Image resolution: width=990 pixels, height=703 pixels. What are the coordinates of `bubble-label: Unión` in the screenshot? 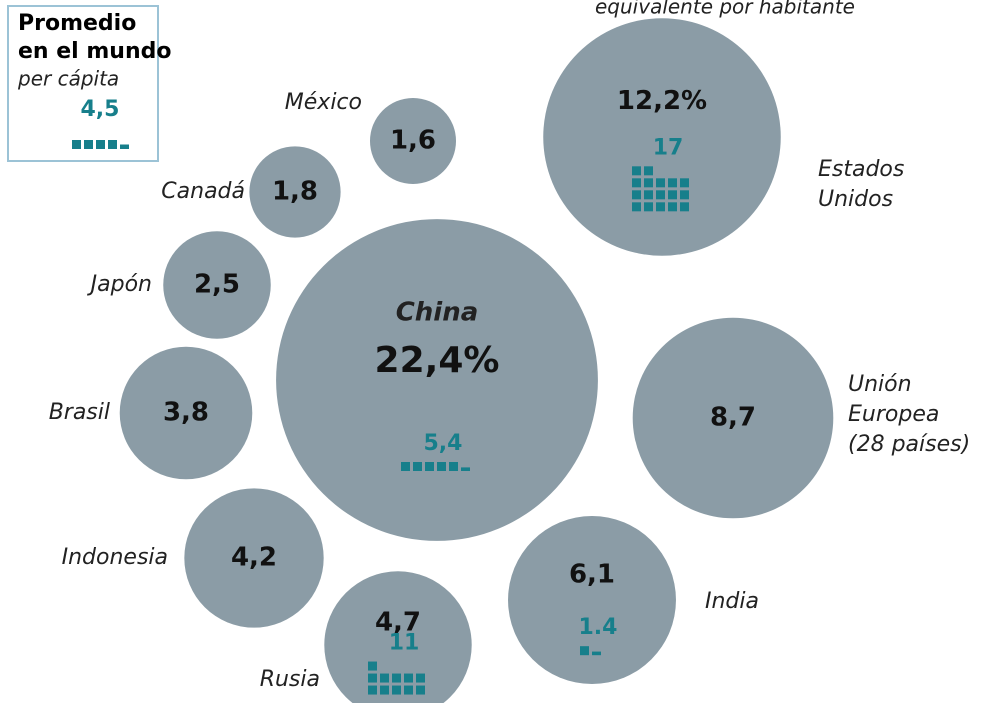 It's located at (880, 384).